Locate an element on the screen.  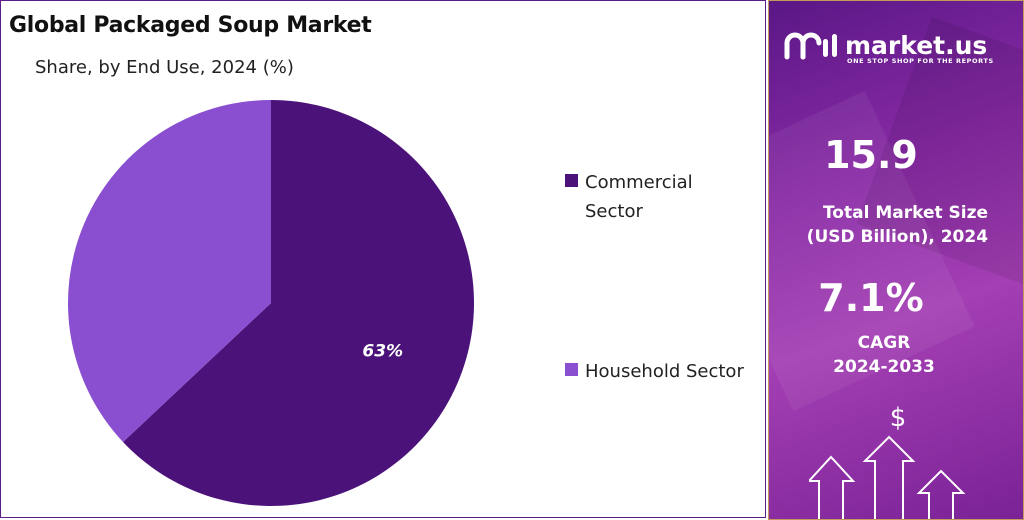
market-size-label: Total Market Size (USD Billion), 2024 is located at coordinates (897, 225).